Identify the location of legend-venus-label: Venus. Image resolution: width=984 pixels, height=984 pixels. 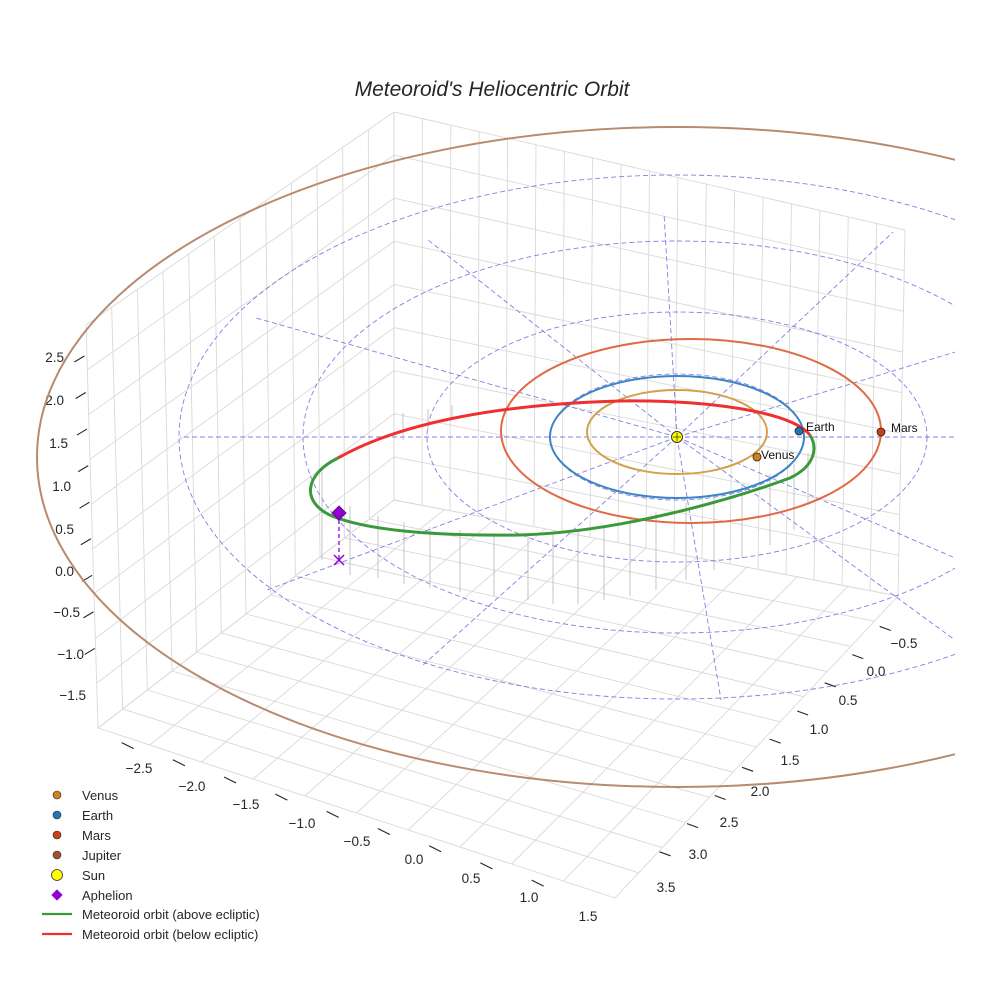
(100, 795).